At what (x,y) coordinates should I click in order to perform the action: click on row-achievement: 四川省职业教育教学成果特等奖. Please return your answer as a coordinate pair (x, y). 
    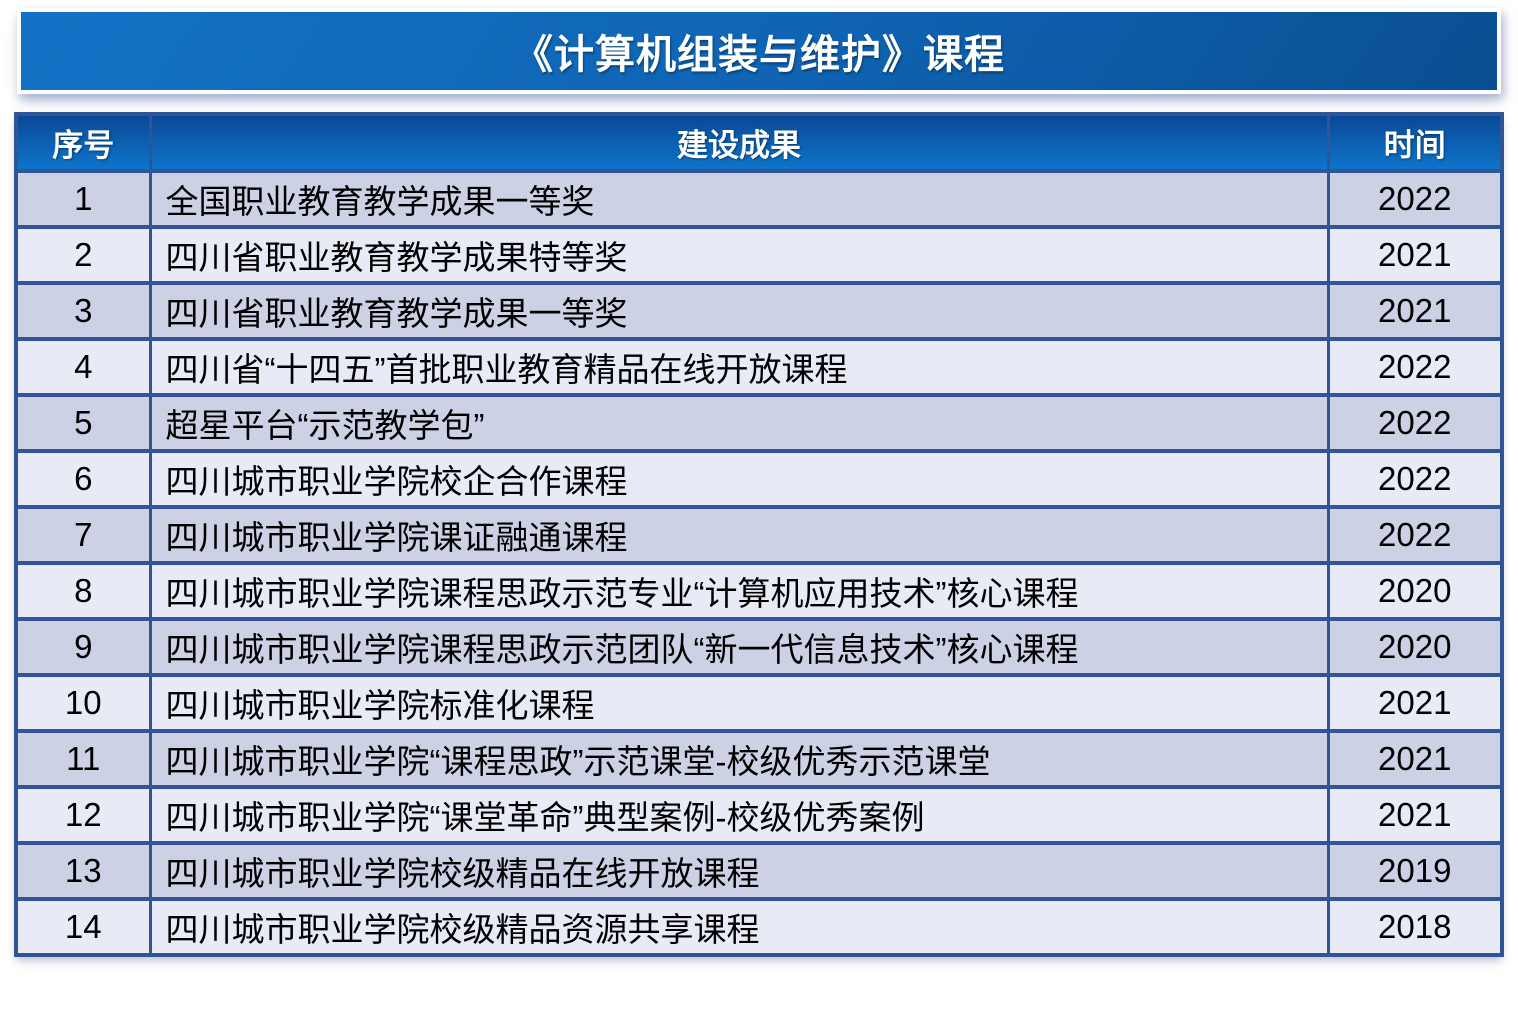
    Looking at the image, I should click on (739, 255).